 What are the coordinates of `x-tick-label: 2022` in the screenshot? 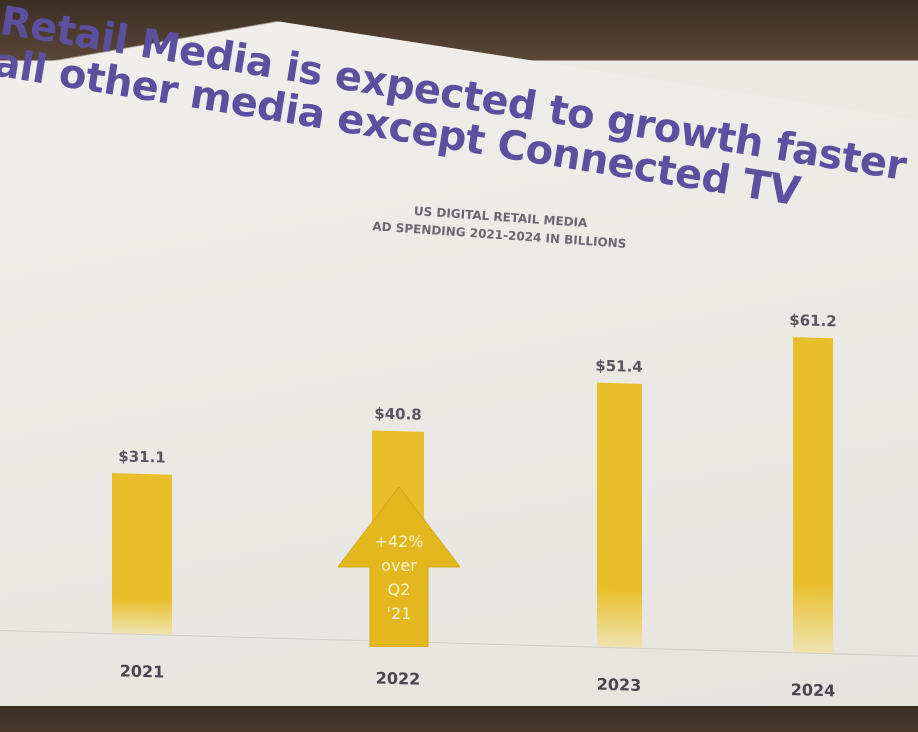 It's located at (398, 678).